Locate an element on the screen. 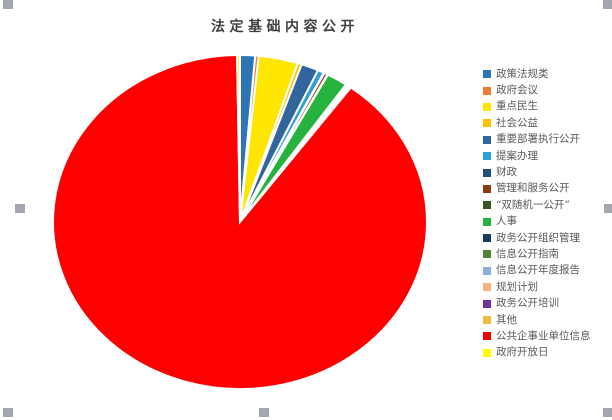 This screenshot has width=612, height=420. legend-item-label: 政务公开培训 is located at coordinates (527, 303).